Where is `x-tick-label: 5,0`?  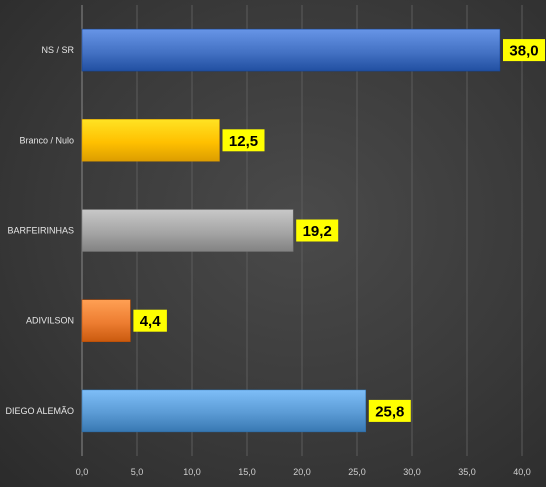
x-tick-label: 5,0 is located at coordinates (137, 472).